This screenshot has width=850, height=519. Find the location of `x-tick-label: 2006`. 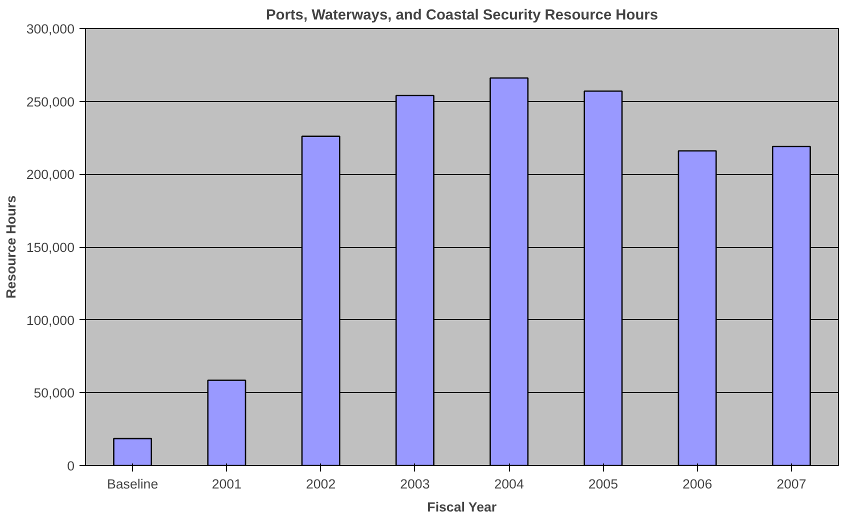

x-tick-label: 2006 is located at coordinates (697, 484).